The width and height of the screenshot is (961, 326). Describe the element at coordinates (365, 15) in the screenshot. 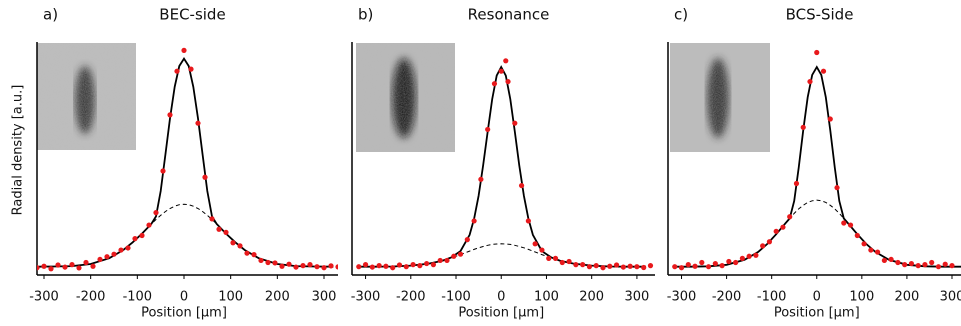

I see `panel-label: b)` at that location.